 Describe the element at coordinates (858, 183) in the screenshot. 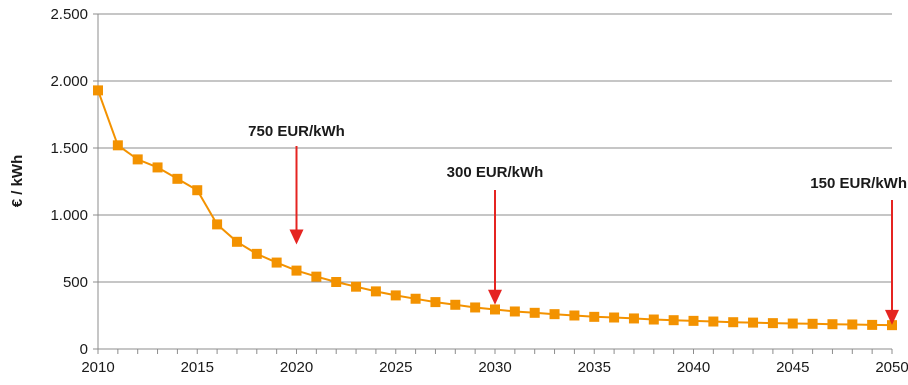

I see `annotation-label: 150 EUR/kWh` at that location.